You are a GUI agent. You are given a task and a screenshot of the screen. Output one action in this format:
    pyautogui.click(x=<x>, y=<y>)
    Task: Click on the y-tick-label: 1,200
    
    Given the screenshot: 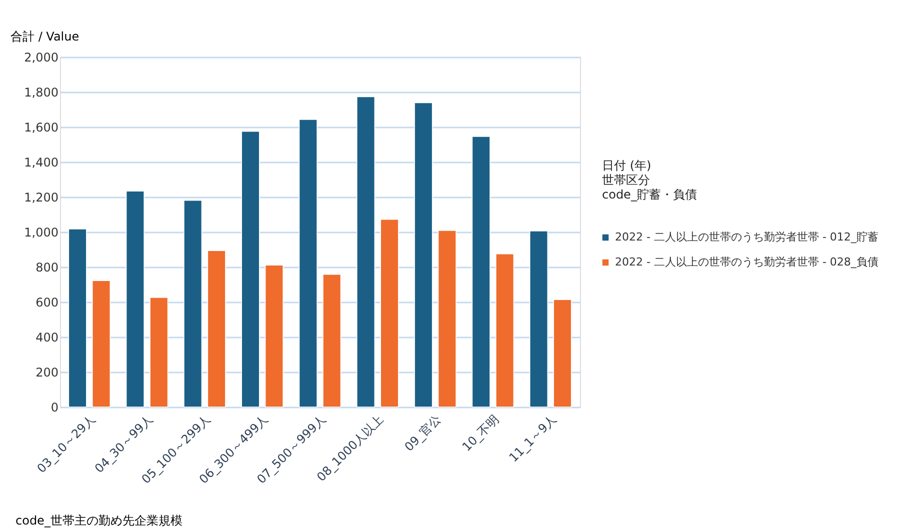 What is the action you would take?
    pyautogui.click(x=41, y=197)
    